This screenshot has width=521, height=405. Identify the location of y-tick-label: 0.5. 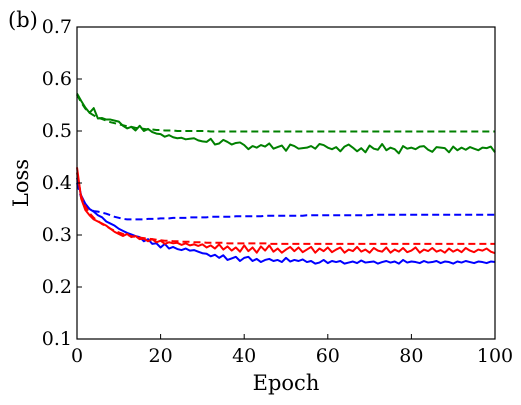
(57, 131).